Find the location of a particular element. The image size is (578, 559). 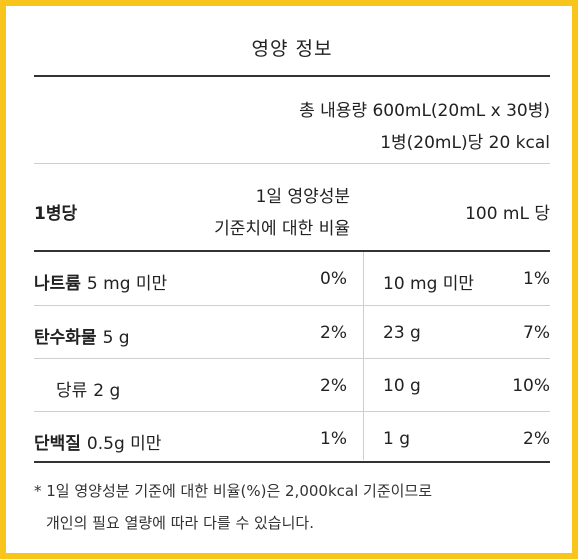

per-bottle-energy: 1병(20mL)당 20 kcal is located at coordinates (465, 143).